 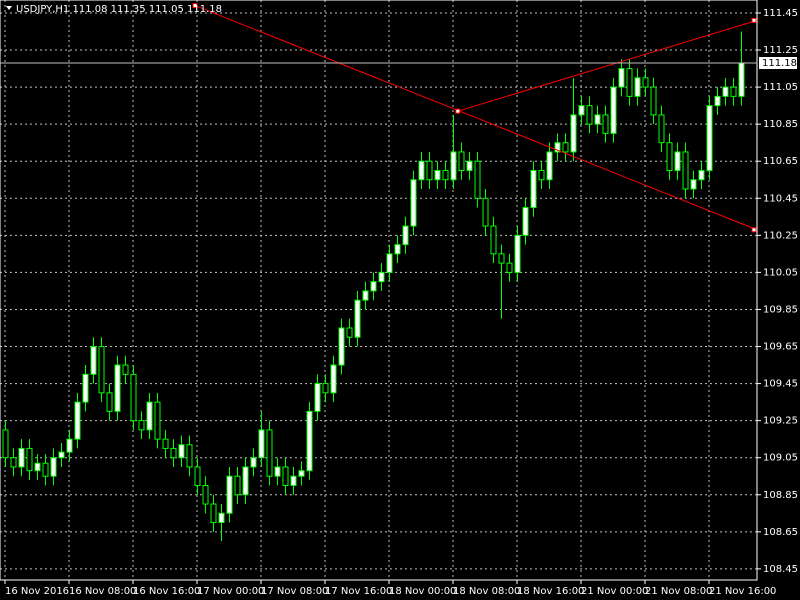 What do you see at coordinates (422, 591) in the screenshot?
I see `x-tick-label: 18 Nov 00:00` at bounding box center [422, 591].